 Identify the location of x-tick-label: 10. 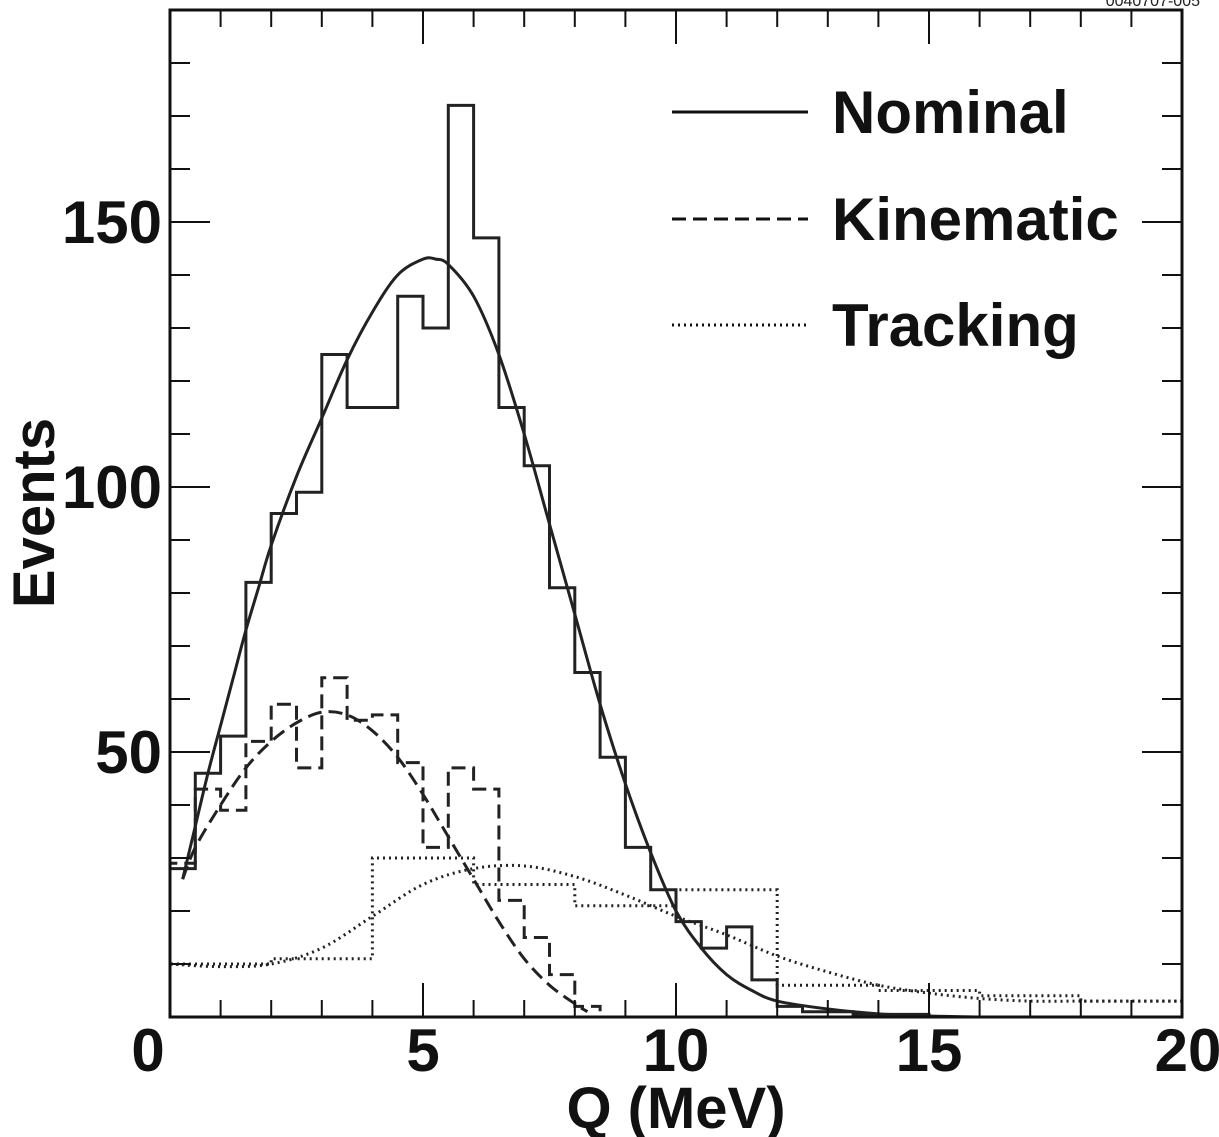
(676, 1050).